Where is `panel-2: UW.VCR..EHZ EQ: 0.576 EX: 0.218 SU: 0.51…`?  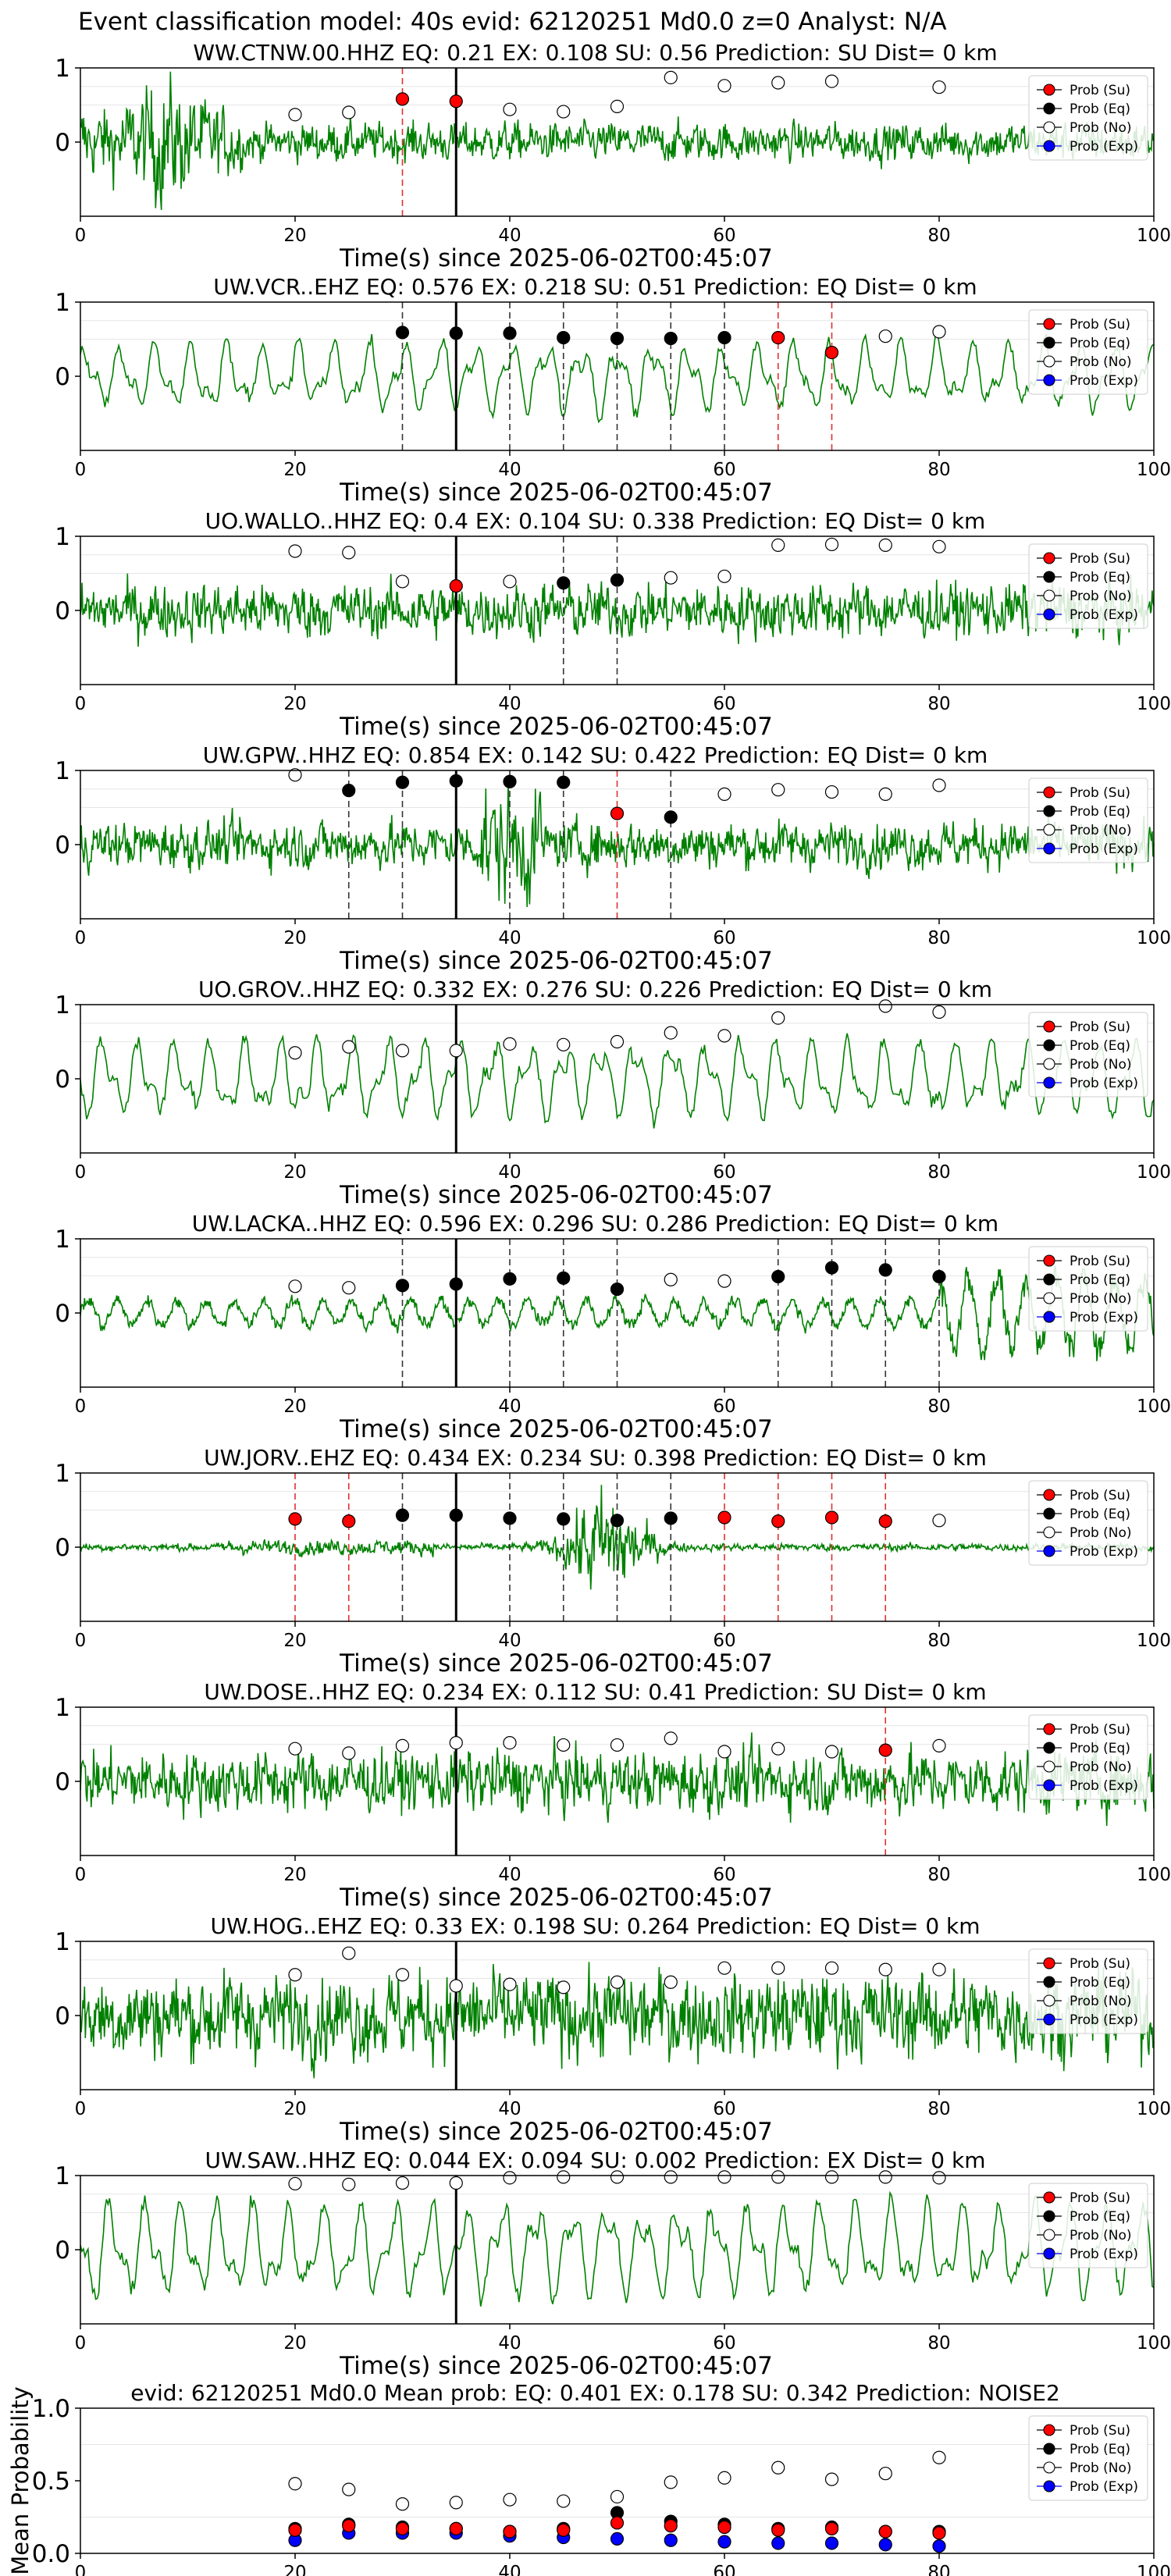
panel-2: UW.VCR..EHZ EQ: 0.576 EX: 0.218 SU: 0.51… is located at coordinates (613, 390).